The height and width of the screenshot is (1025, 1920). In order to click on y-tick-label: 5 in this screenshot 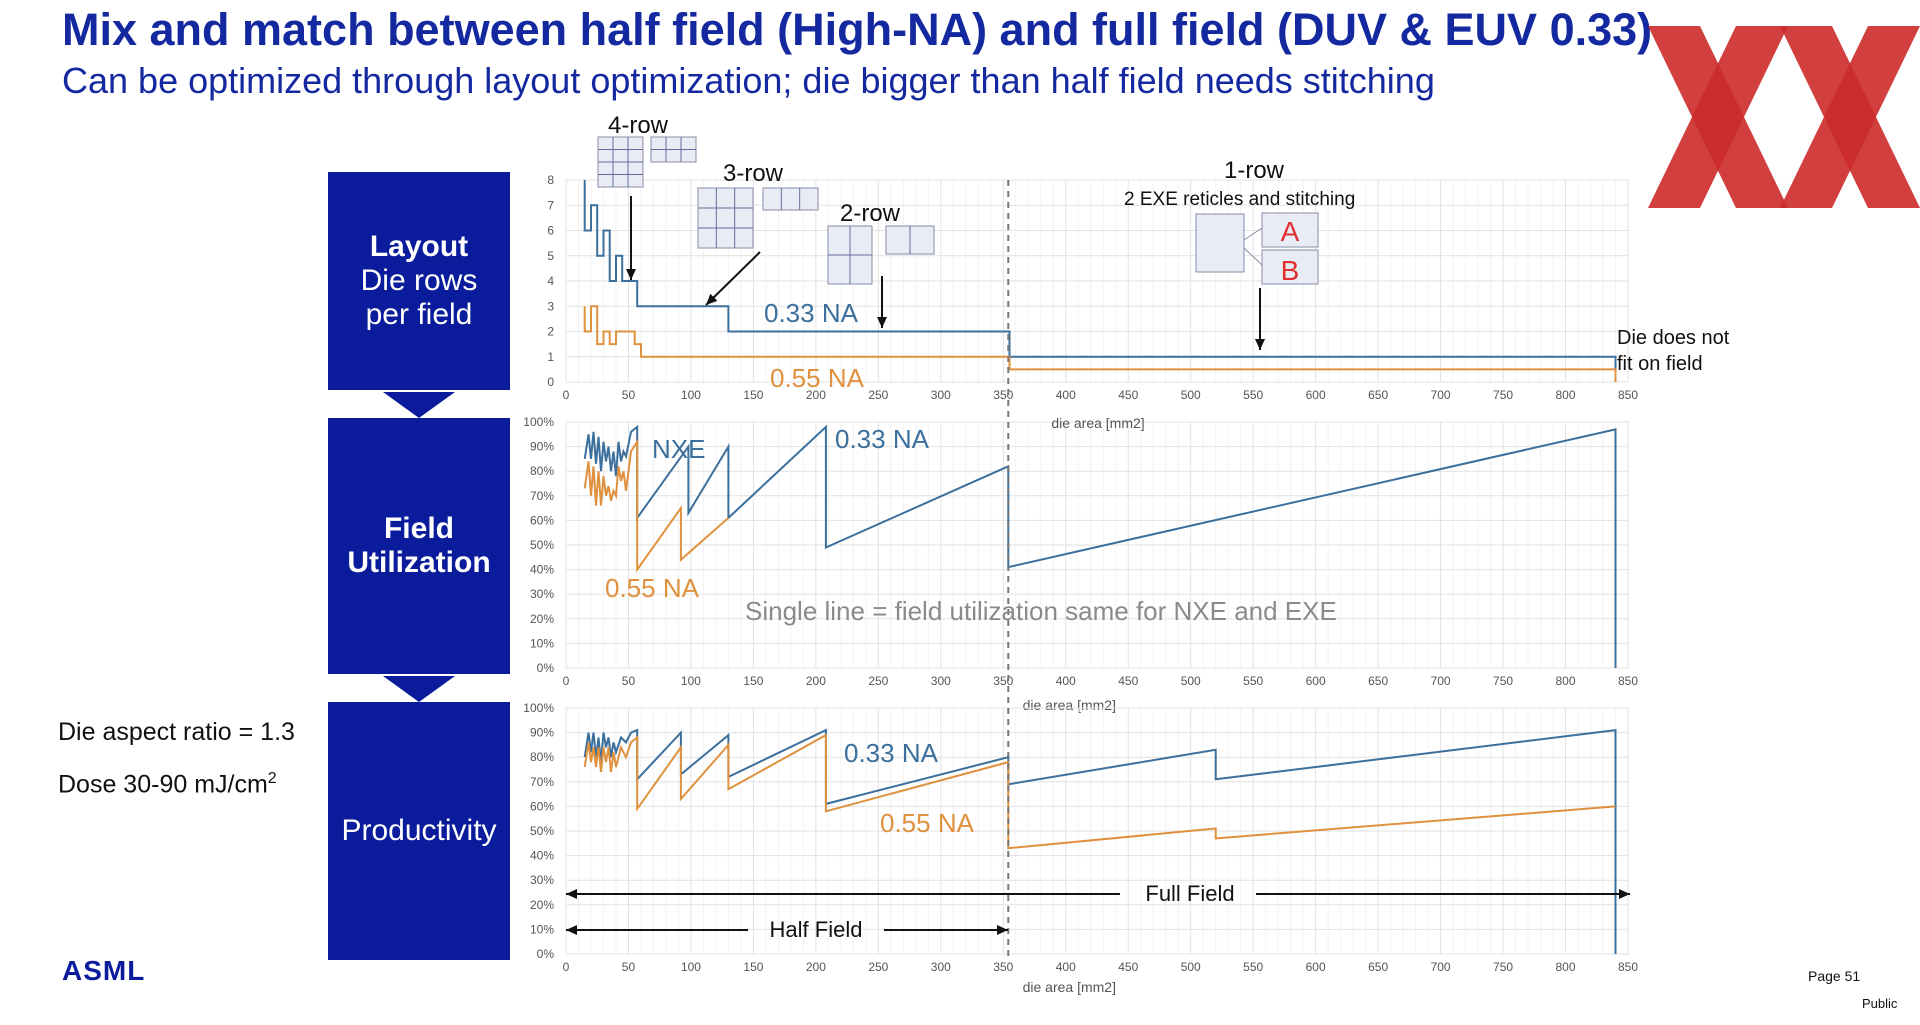, I will do `click(550, 256)`.